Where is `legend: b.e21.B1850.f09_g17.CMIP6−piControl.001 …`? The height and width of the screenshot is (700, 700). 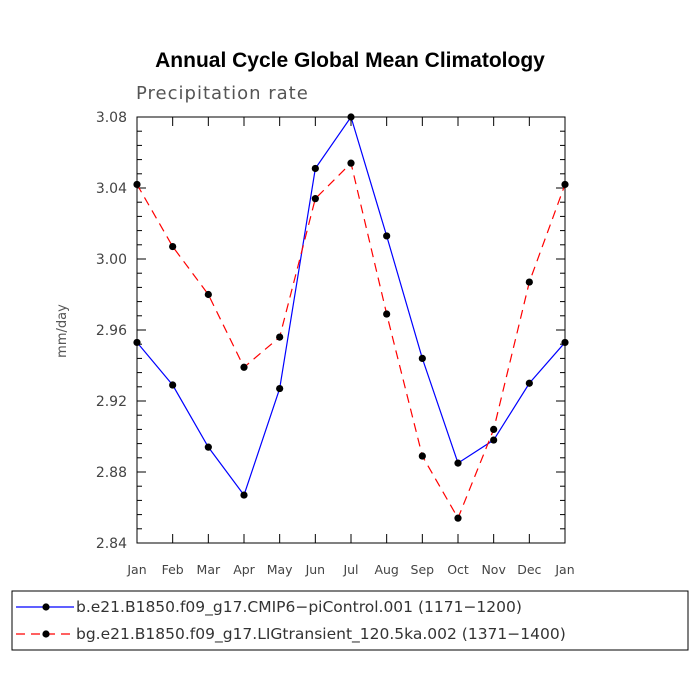 legend: b.e21.B1850.f09_g17.CMIP6−piControl.001 … is located at coordinates (350, 620).